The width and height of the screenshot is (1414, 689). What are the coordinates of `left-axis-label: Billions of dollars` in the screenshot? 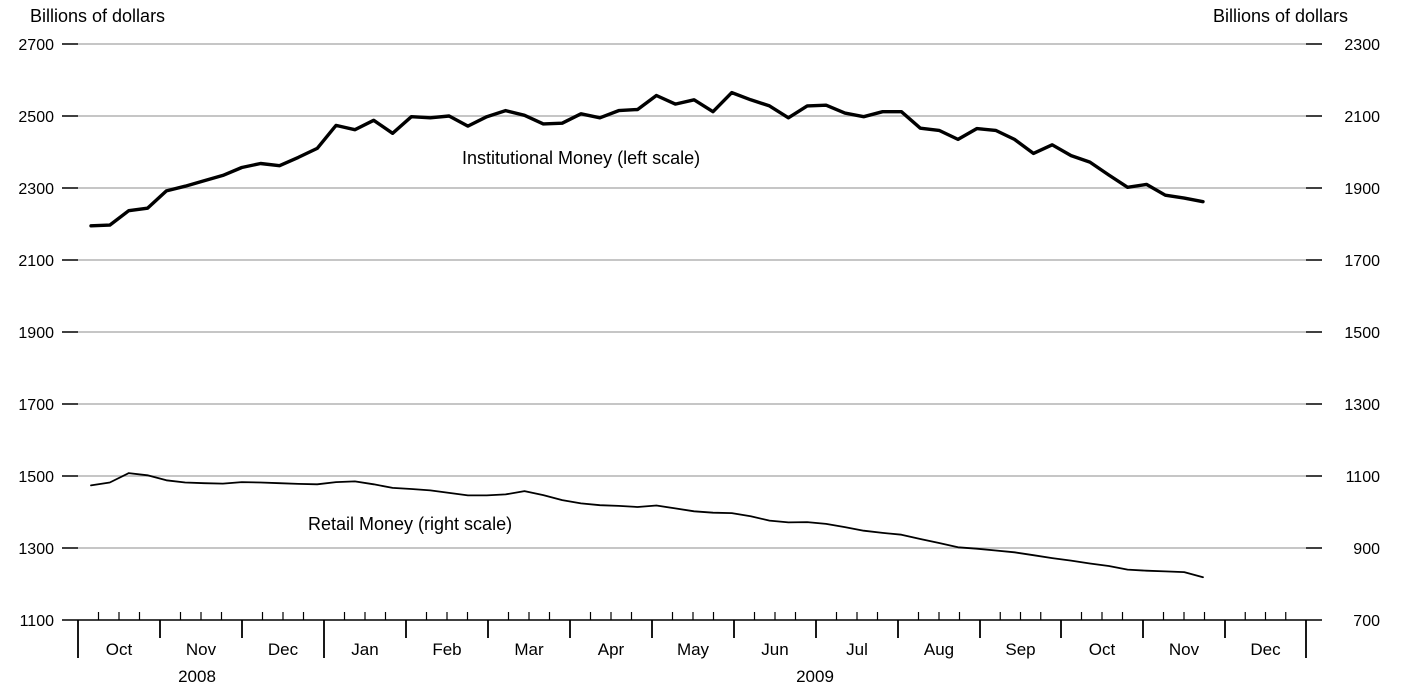 It's located at (97, 16).